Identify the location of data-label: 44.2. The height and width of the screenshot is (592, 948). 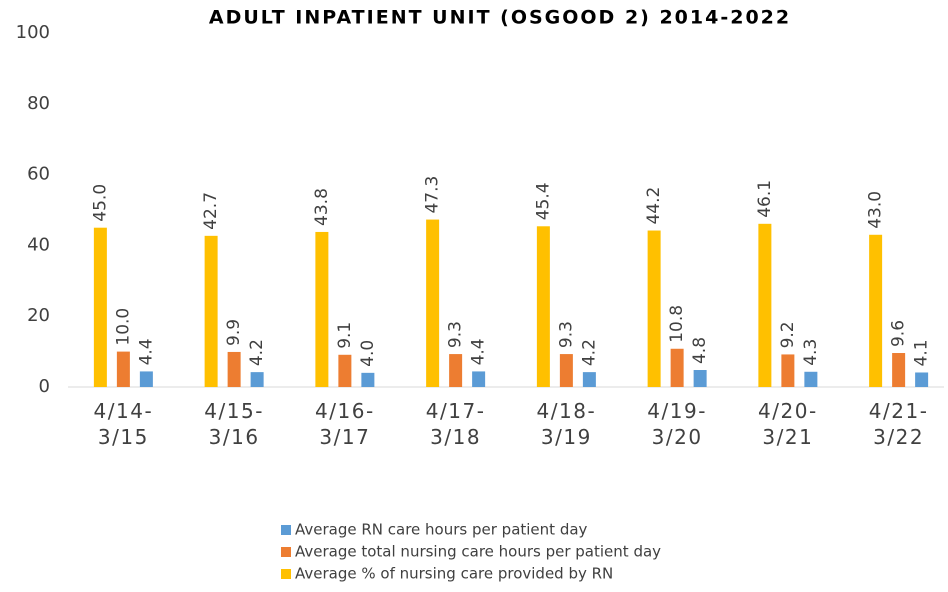
(654, 206).